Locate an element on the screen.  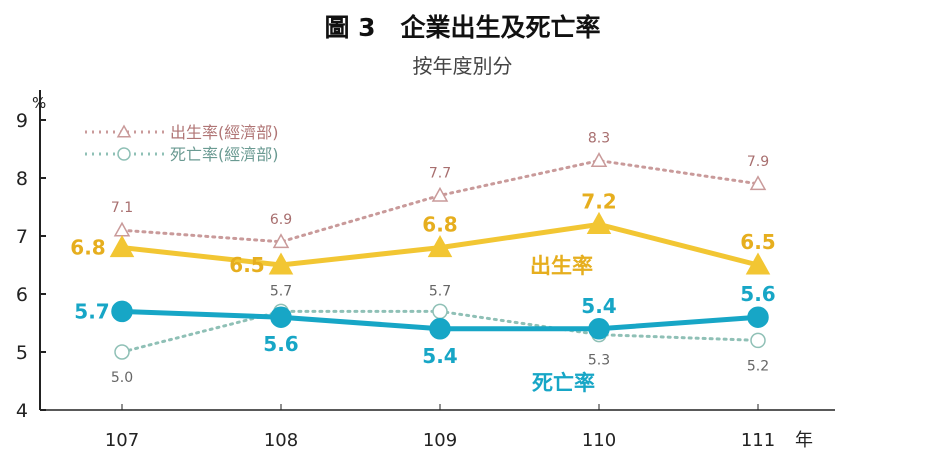
y-tick-label: 7 is located at coordinates (22, 237).